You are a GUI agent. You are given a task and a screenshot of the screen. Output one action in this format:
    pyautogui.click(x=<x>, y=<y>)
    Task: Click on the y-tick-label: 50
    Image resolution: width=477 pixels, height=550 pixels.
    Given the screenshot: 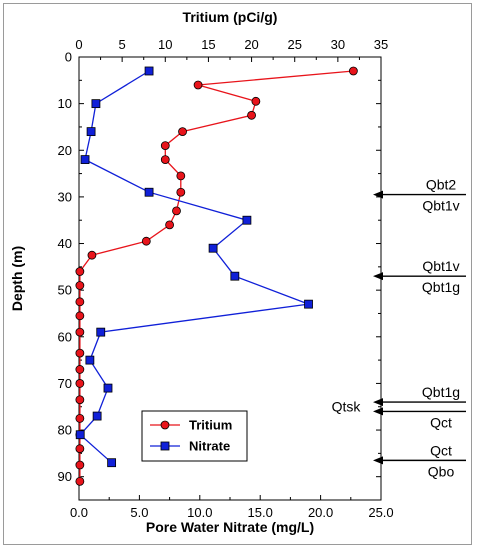 What is the action you would take?
    pyautogui.click(x=65, y=290)
    